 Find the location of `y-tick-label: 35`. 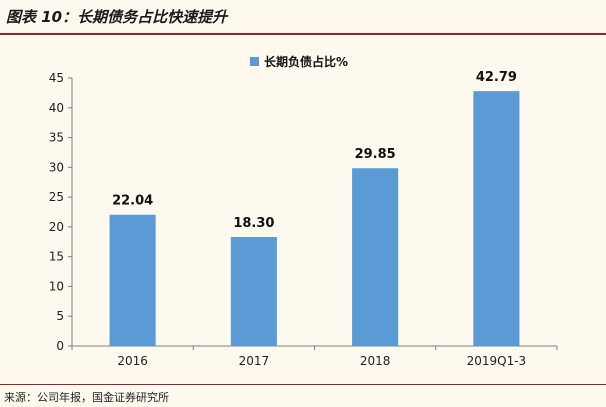

y-tick-label: 35 is located at coordinates (56, 138).